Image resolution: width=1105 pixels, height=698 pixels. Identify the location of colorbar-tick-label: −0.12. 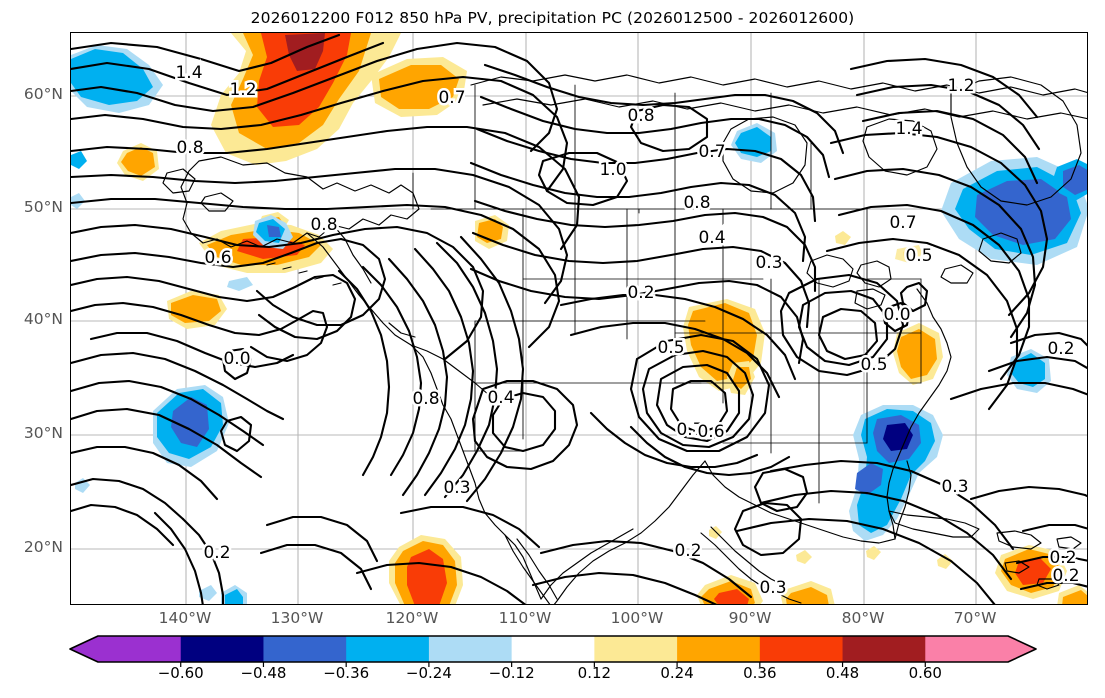
(511, 673).